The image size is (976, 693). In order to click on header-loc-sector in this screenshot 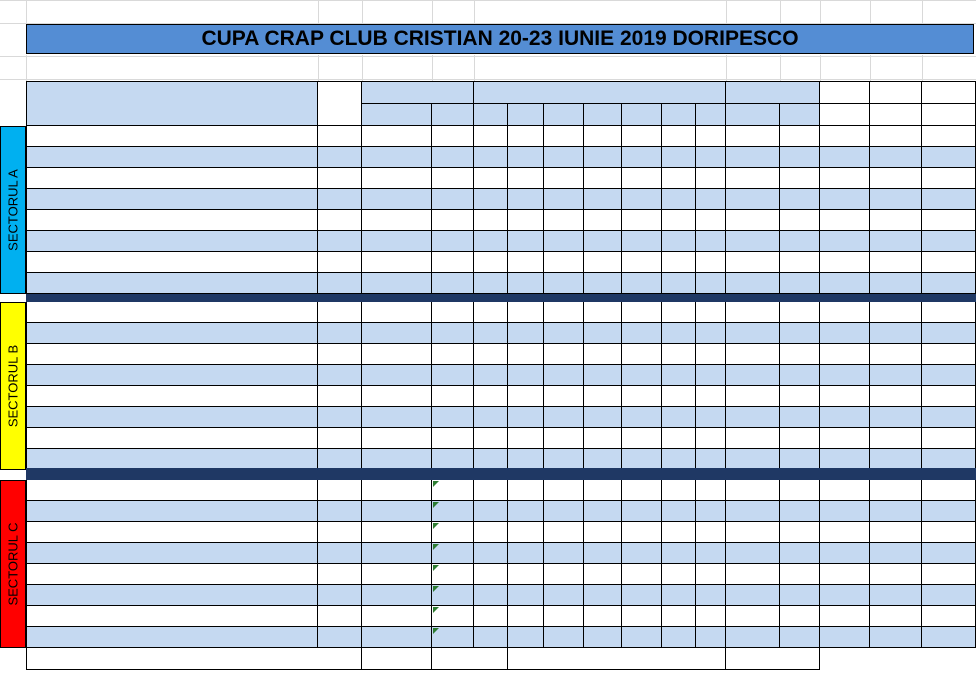, I will do `click(896, 115)`.